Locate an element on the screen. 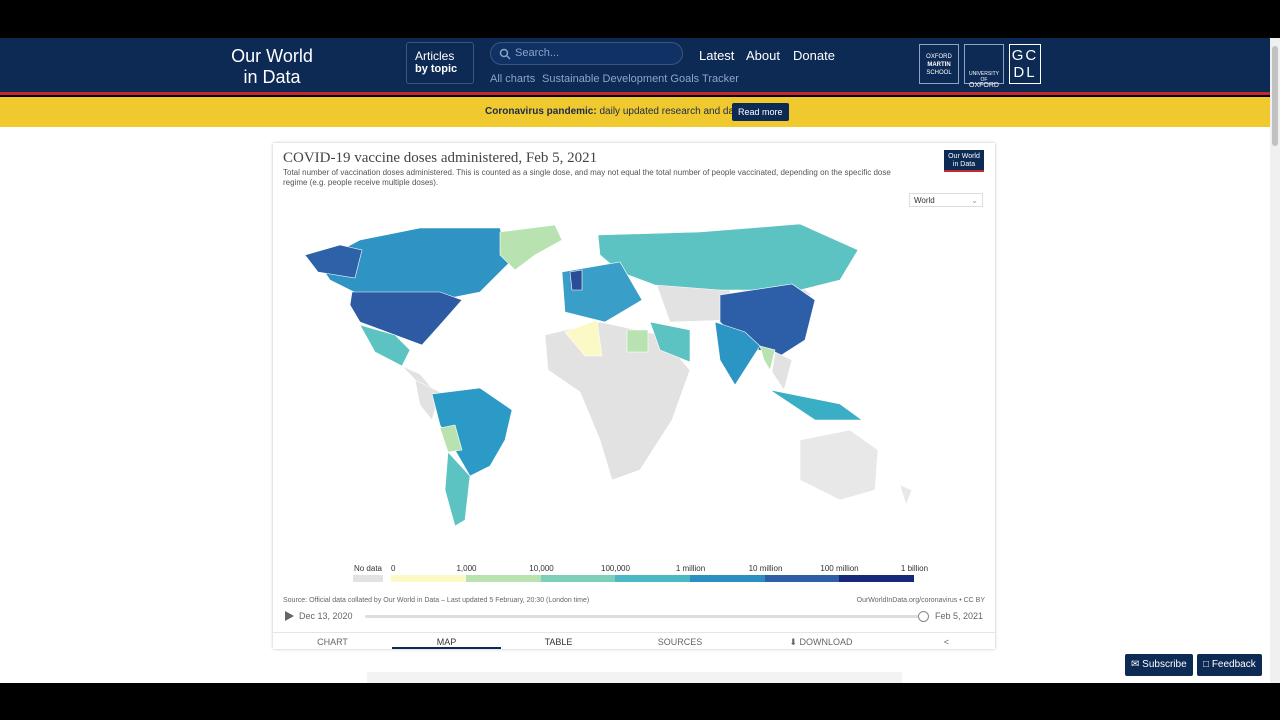 The width and height of the screenshot is (1280, 720). legend-label: 10,000 is located at coordinates (541, 568).